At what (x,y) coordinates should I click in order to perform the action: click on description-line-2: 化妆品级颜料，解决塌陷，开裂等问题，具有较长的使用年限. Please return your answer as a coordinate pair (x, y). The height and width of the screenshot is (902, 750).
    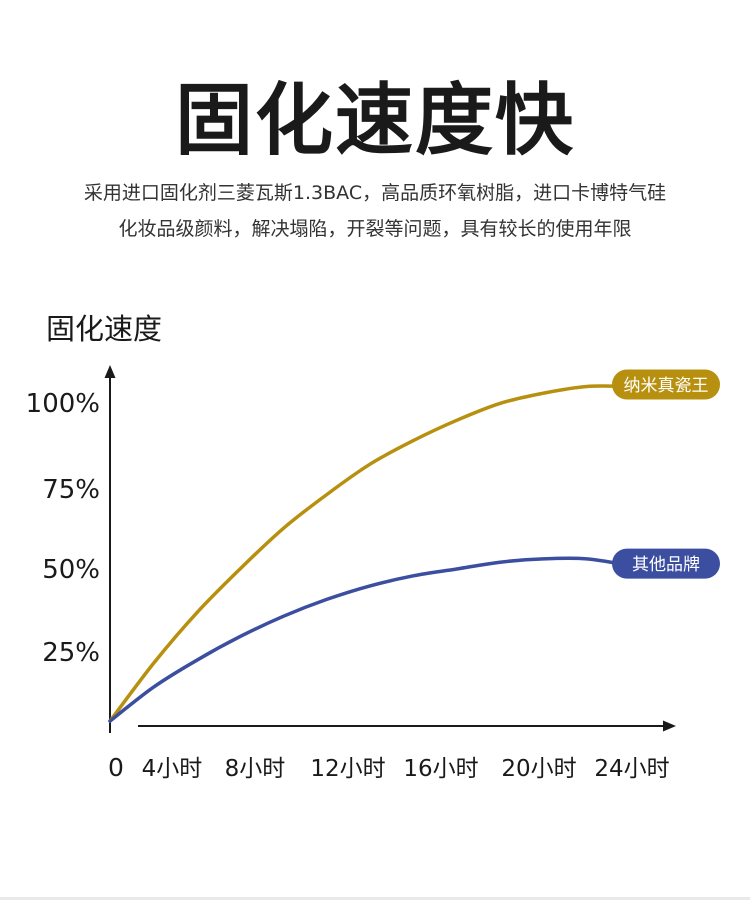
    Looking at the image, I should click on (375, 229).